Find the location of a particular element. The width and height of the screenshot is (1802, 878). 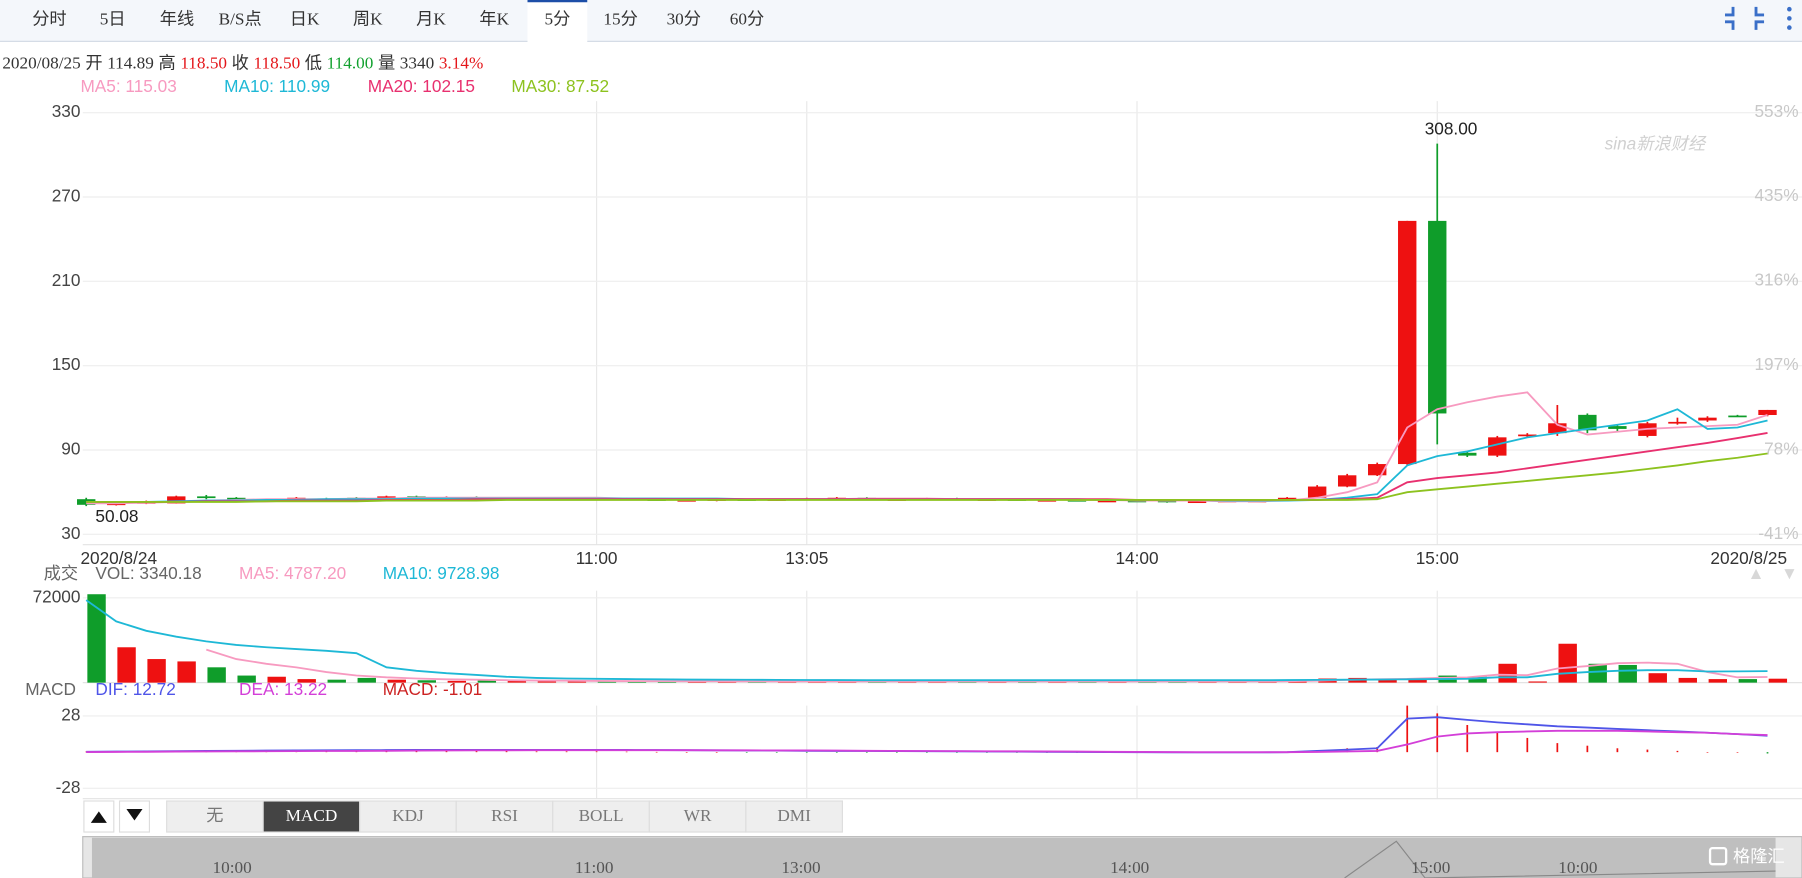

tab: 5分 is located at coordinates (557, 19).